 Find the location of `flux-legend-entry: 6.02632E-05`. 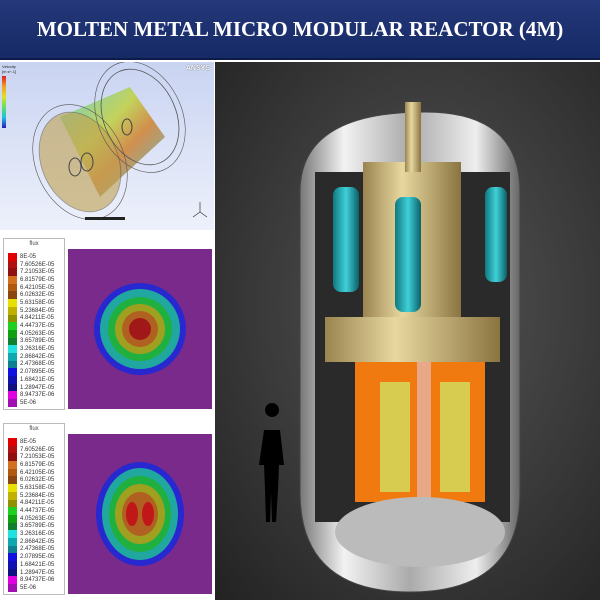

flux-legend-entry: 6.02632E-05 is located at coordinates (31, 295).